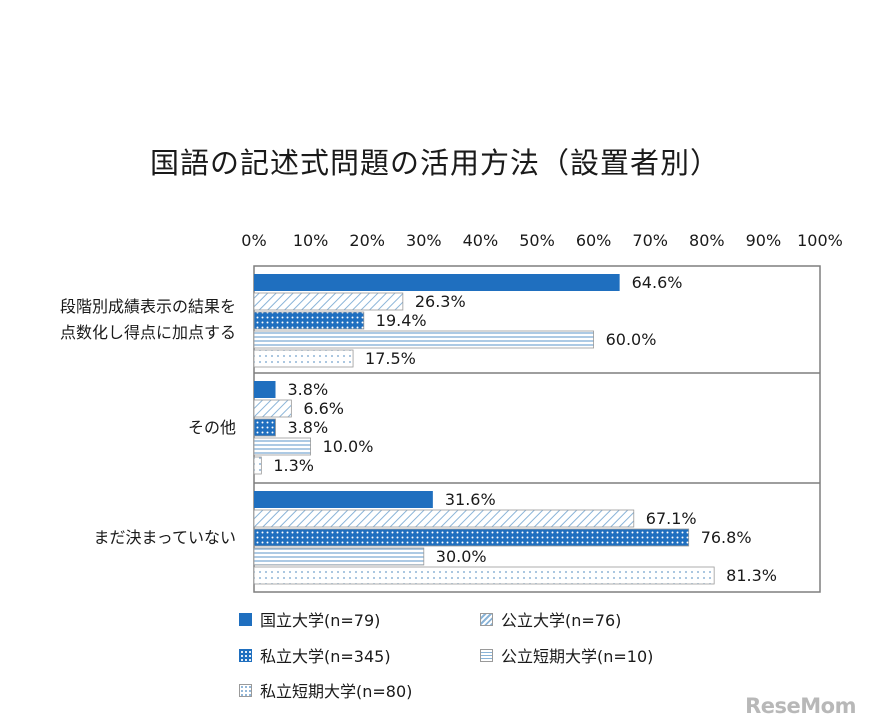 Image resolution: width=870 pixels, height=726 pixels. What do you see at coordinates (461, 556) in the screenshot?
I see `data-label: 30.0%` at bounding box center [461, 556].